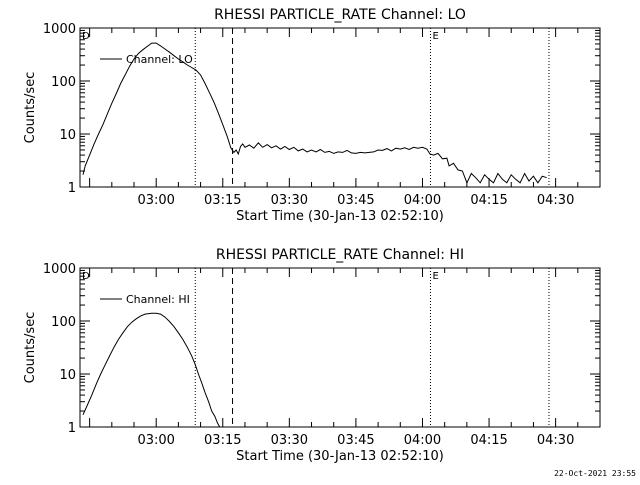 This screenshot has width=640, height=485. What do you see at coordinates (159, 59) in the screenshot?
I see `legend-entry: Channel: LO` at bounding box center [159, 59].